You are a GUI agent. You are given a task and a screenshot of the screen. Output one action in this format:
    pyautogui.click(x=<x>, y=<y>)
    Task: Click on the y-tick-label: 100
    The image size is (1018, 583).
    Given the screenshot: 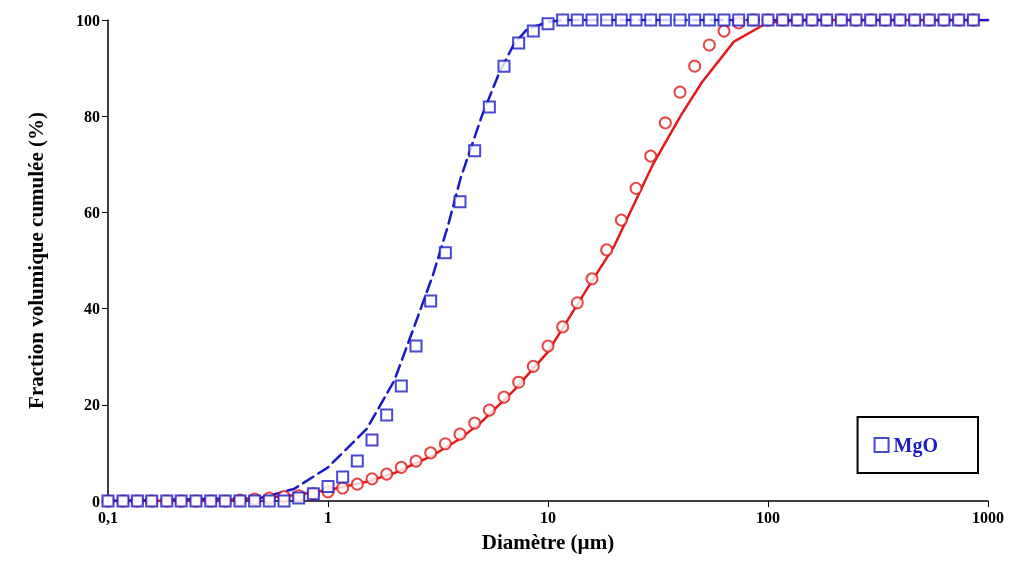 What is the action you would take?
    pyautogui.click(x=88, y=20)
    